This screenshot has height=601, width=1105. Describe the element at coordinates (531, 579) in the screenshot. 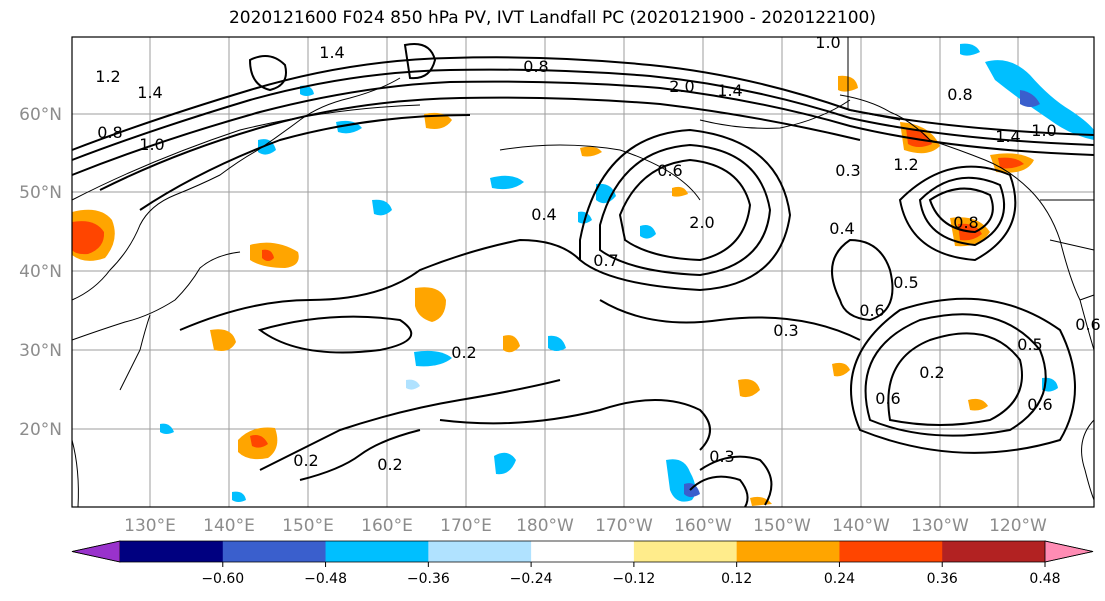

I see `colorbar-tick-label: −0.24` at that location.